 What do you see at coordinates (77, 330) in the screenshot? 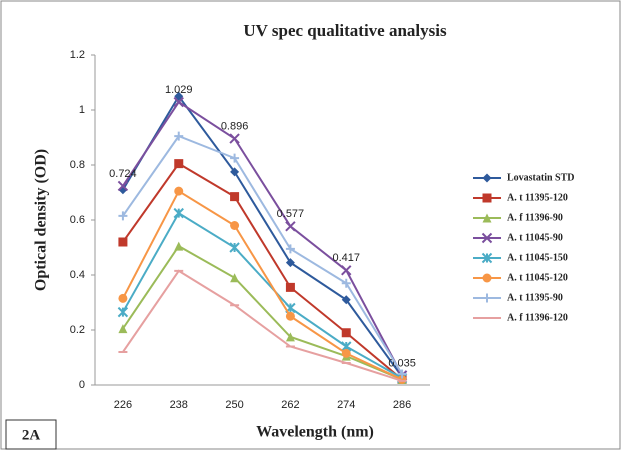
I see `y-tick-label: 0.2` at bounding box center [77, 330].